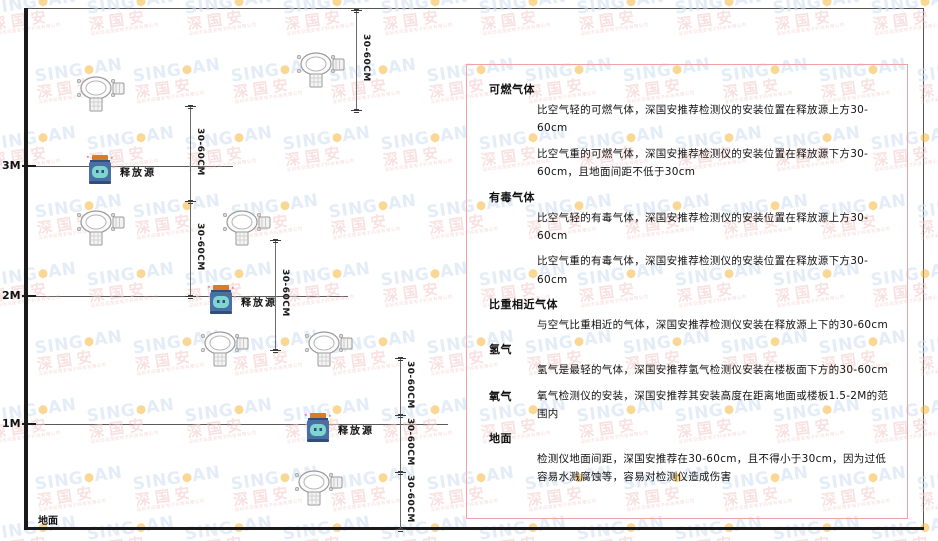  What do you see at coordinates (48, 521) in the screenshot?
I see `ground-label: 地面` at bounding box center [48, 521].